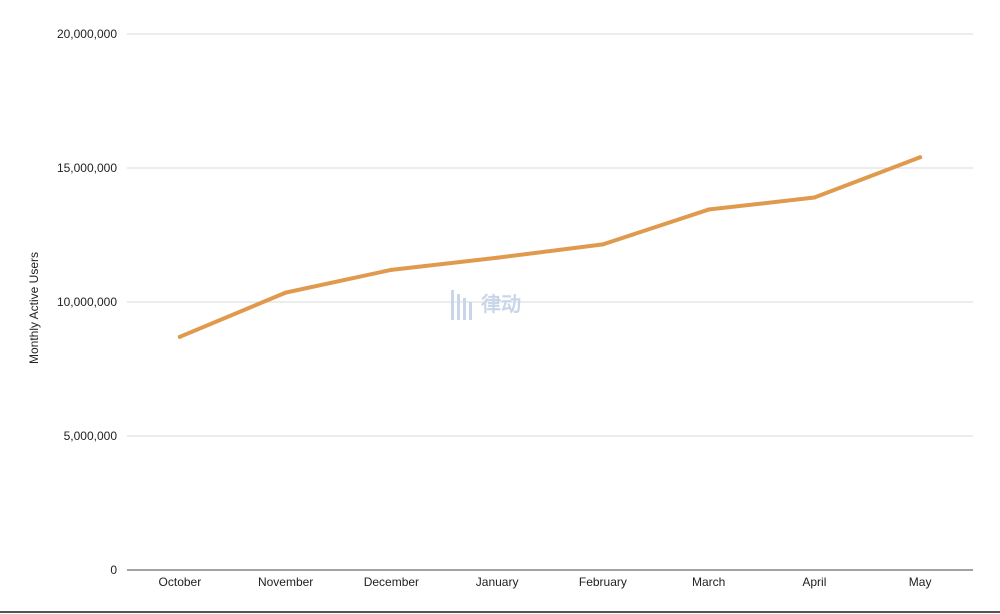 This screenshot has height=614, width=1000. What do you see at coordinates (34, 308) in the screenshot?
I see `y-axis-title: Monthly Active Users` at bounding box center [34, 308].